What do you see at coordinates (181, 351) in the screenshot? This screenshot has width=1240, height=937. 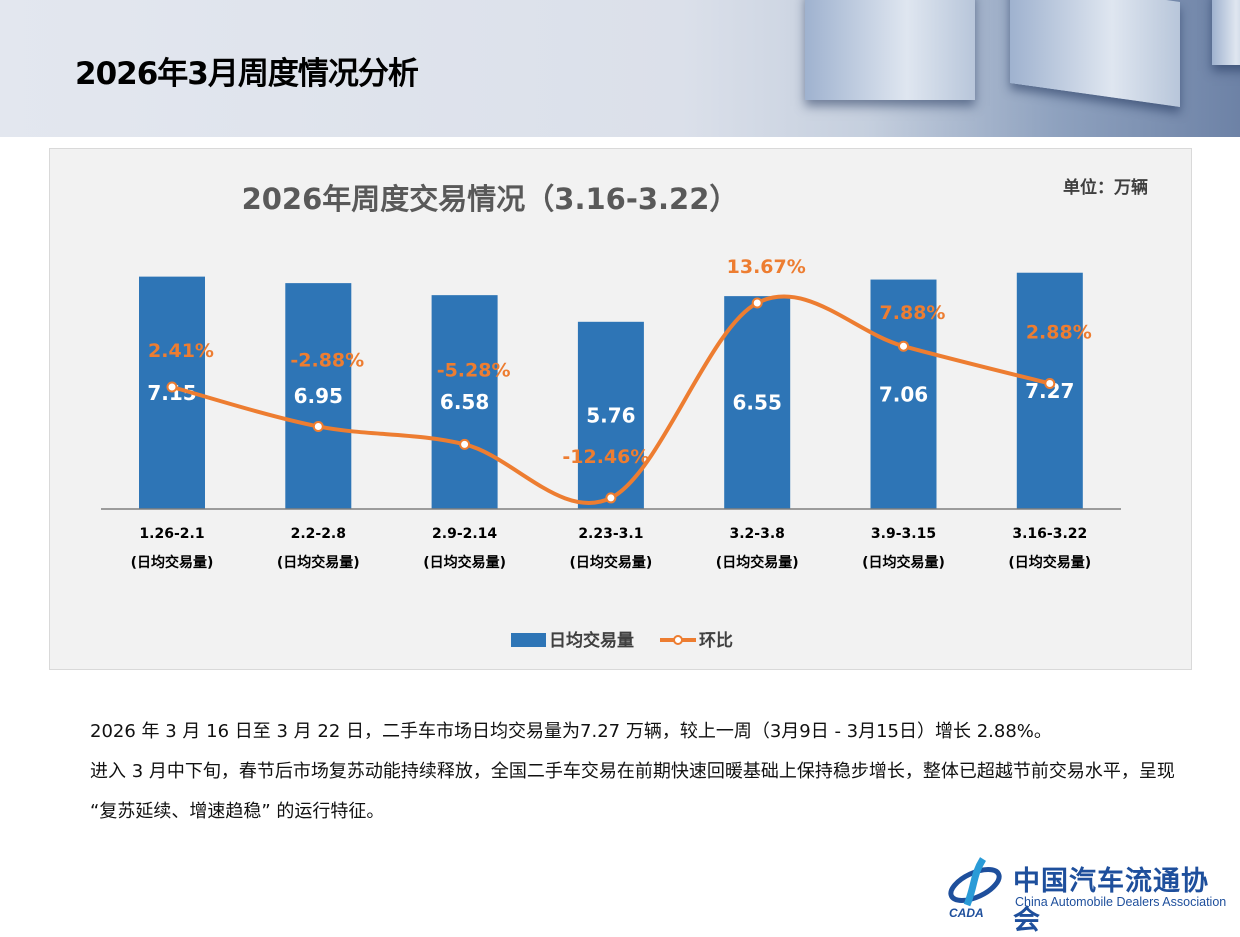 I see `line-value-label: 2.41%` at bounding box center [181, 351].